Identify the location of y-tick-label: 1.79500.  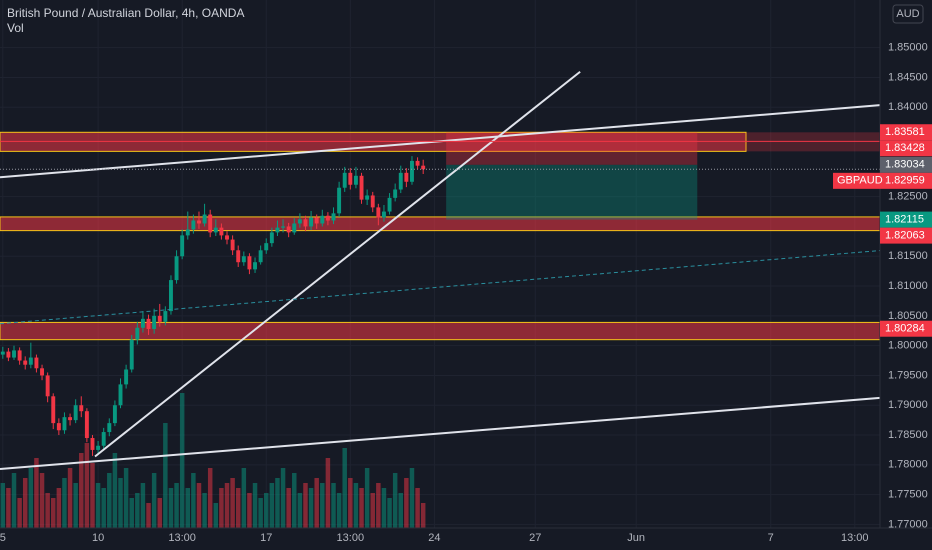
(908, 375).